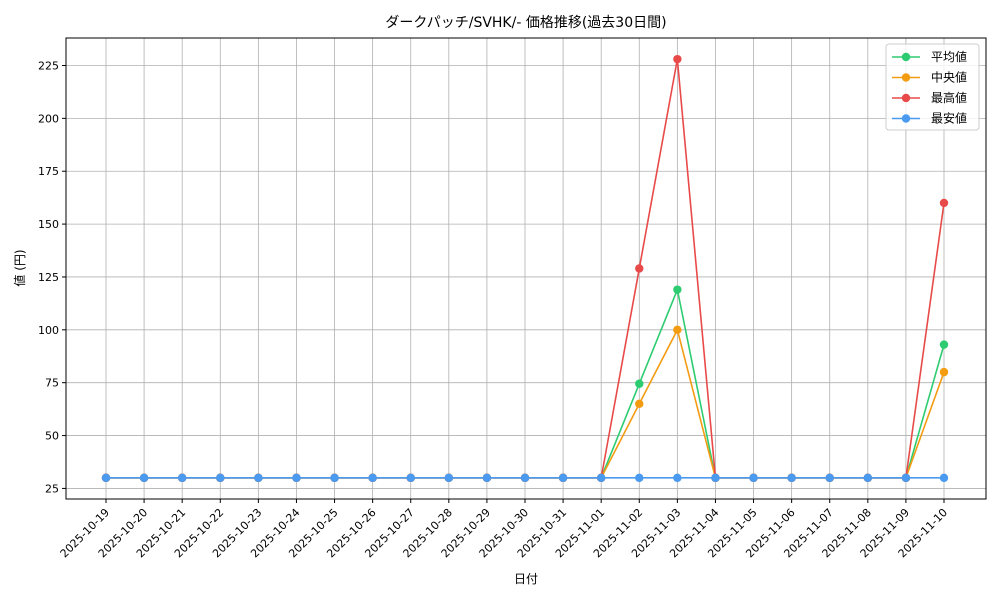  What do you see at coordinates (949, 97) in the screenshot?
I see `legend-label: 最高値` at bounding box center [949, 97].